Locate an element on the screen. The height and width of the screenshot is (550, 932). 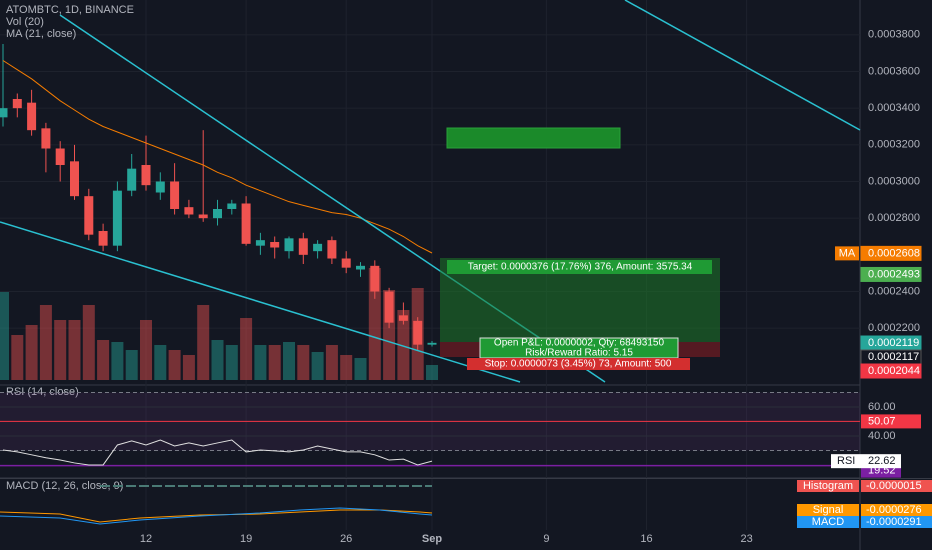
rsi-ma-tag is located at coordinates (891, 421).